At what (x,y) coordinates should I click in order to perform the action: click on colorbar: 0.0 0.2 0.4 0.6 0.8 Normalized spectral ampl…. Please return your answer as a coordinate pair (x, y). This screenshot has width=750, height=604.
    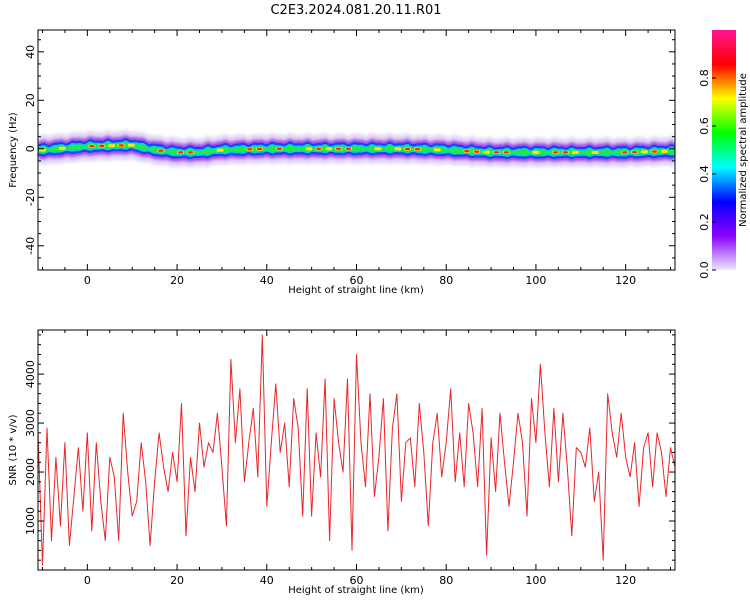
    Looking at the image, I should click on (723, 154).